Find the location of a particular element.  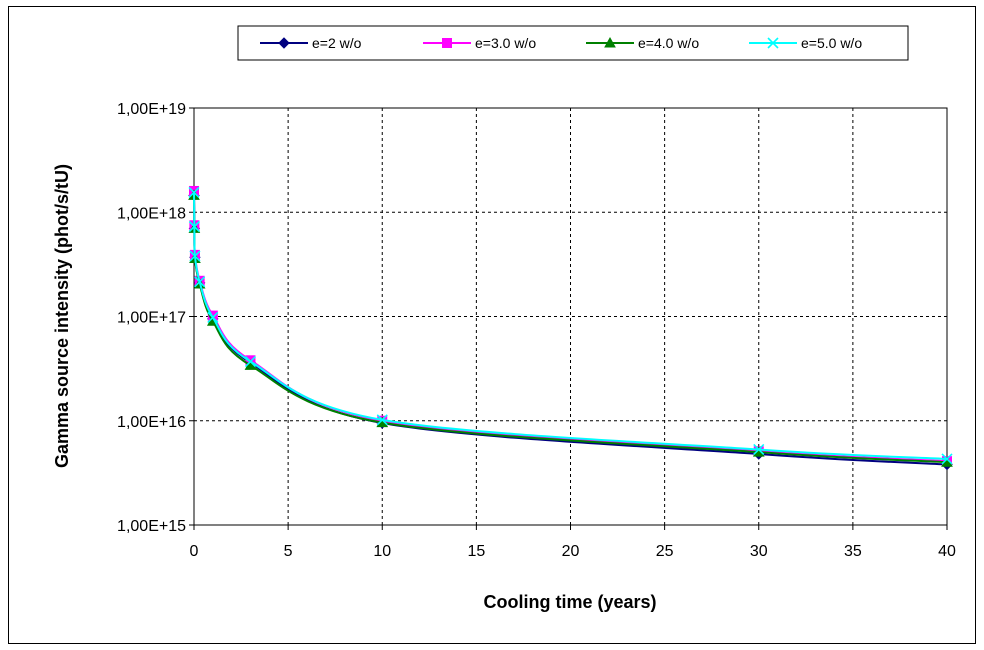

legend-label: e=2 w/o is located at coordinates (337, 43).